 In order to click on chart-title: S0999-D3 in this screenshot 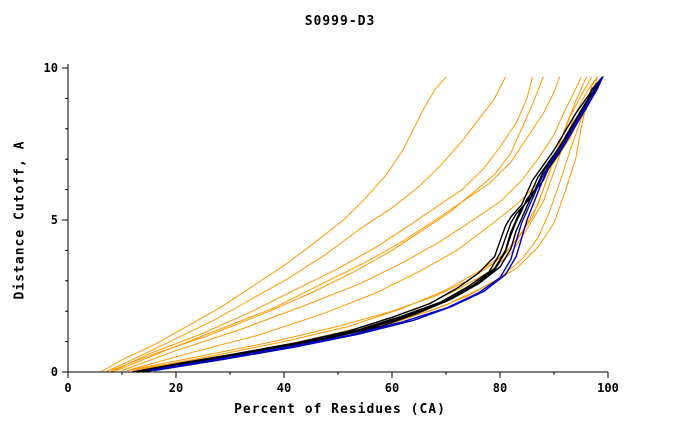, I will do `click(340, 21)`.